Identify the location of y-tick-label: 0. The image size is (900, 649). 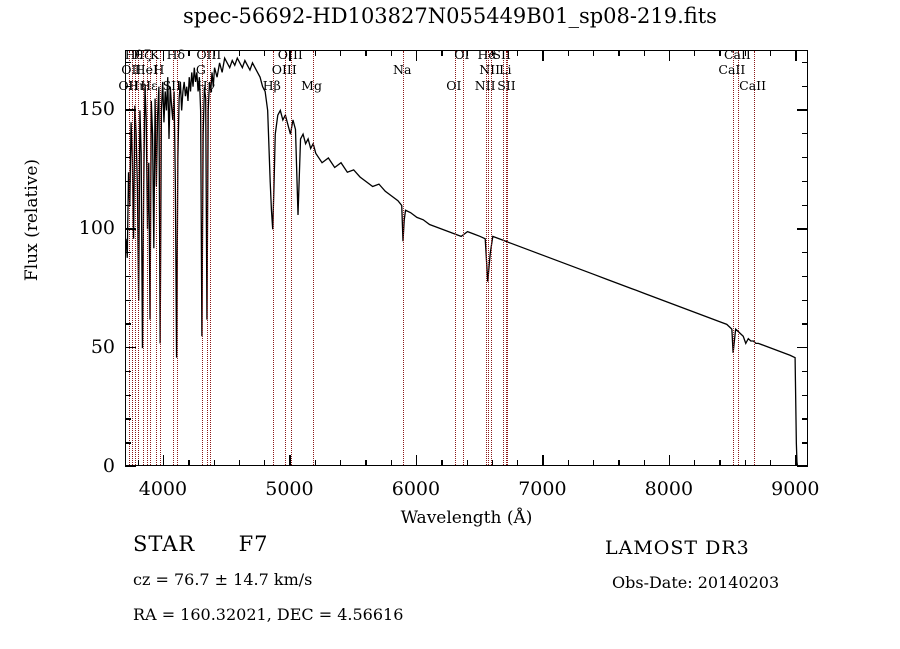
(108, 466).